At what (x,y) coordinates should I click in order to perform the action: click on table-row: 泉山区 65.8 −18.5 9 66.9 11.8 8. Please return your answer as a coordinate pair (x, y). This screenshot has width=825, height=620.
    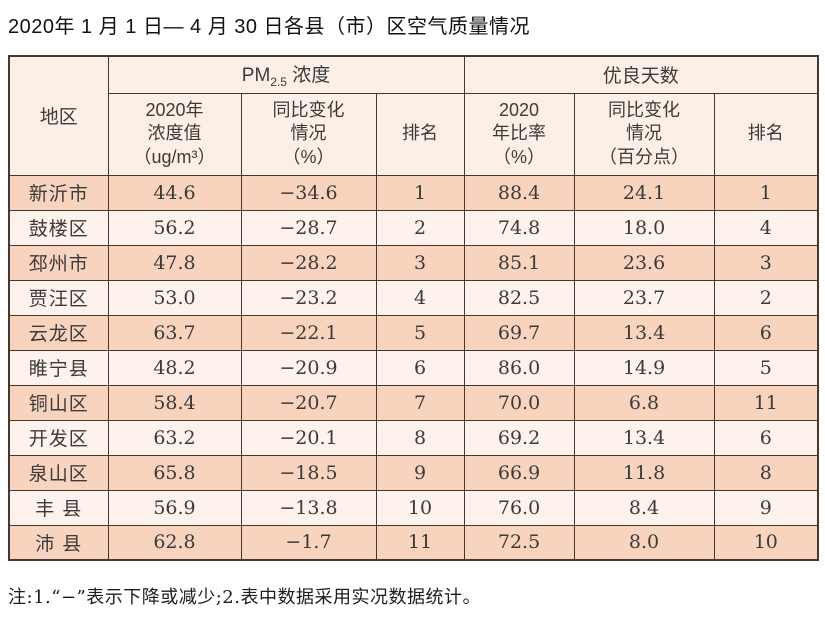
    Looking at the image, I should click on (413, 472).